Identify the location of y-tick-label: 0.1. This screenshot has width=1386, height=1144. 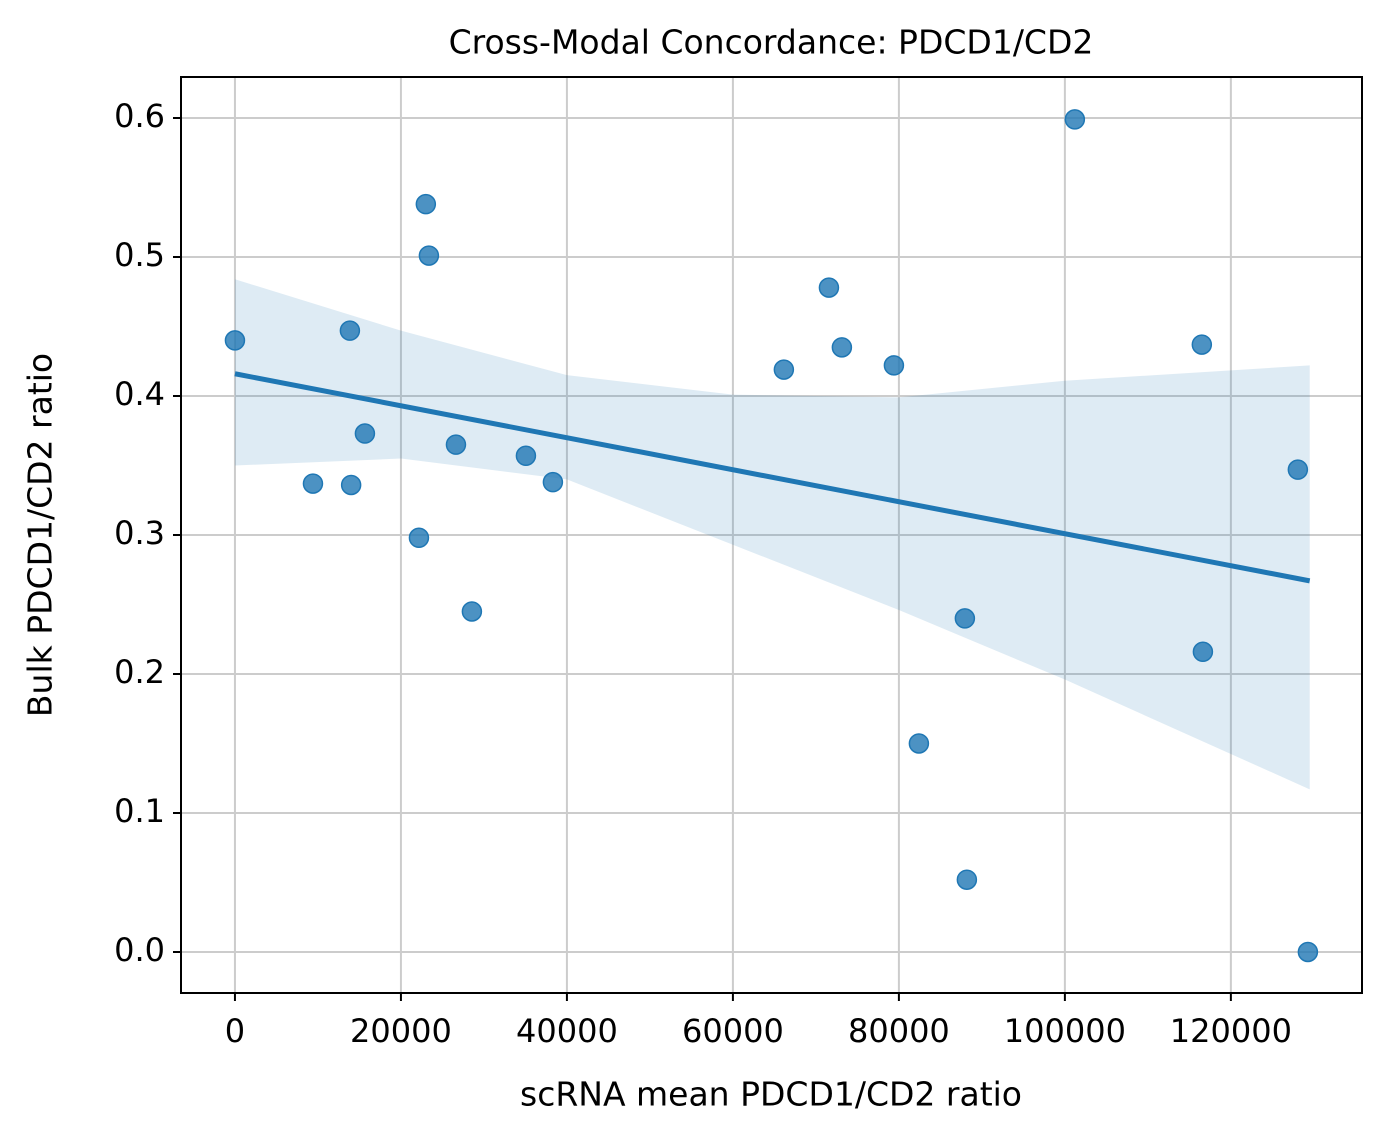
(139, 811).